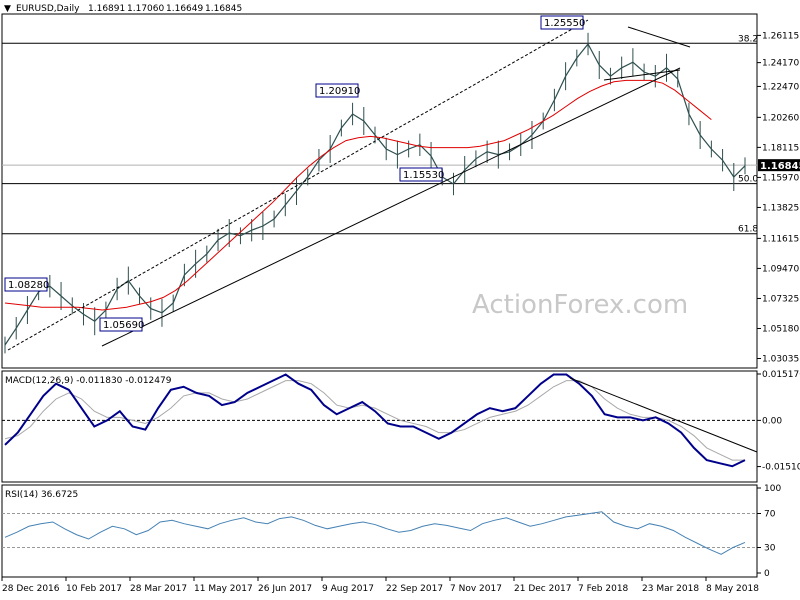  I want to click on macd-trendline, so click(663, 415).